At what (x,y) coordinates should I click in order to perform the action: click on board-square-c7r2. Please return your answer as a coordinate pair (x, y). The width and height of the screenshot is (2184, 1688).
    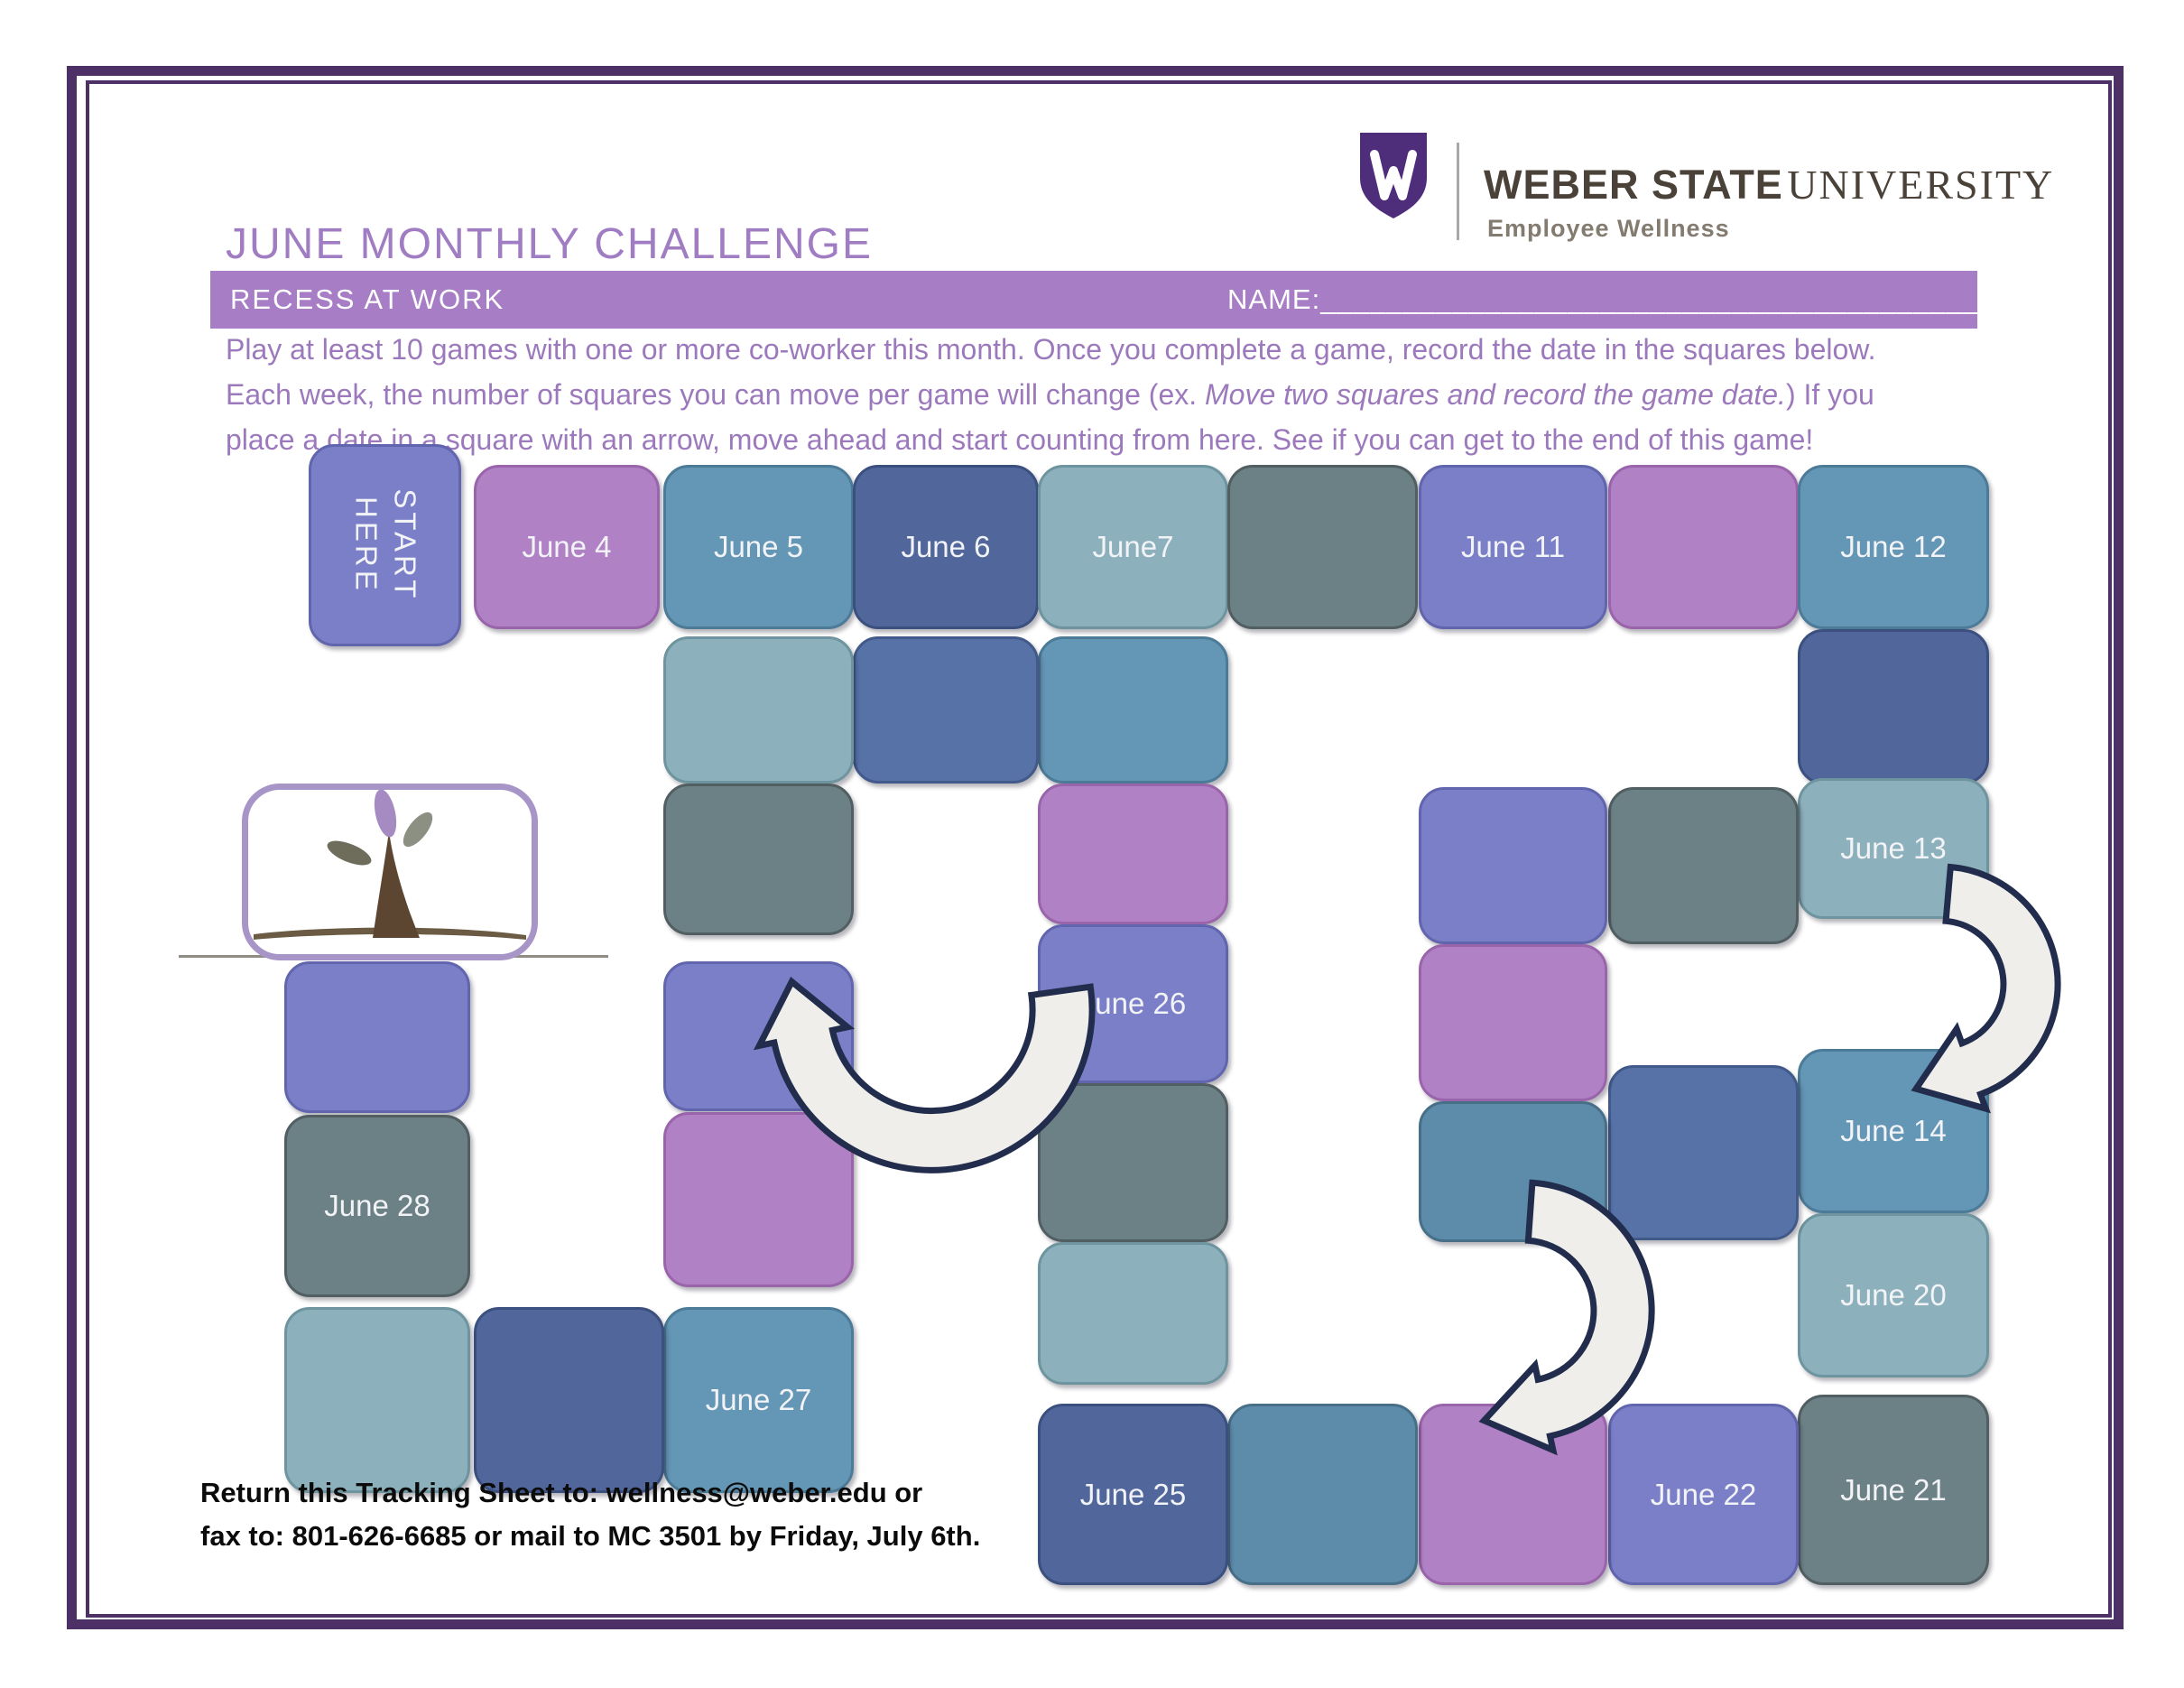
    Looking at the image, I should click on (1513, 865).